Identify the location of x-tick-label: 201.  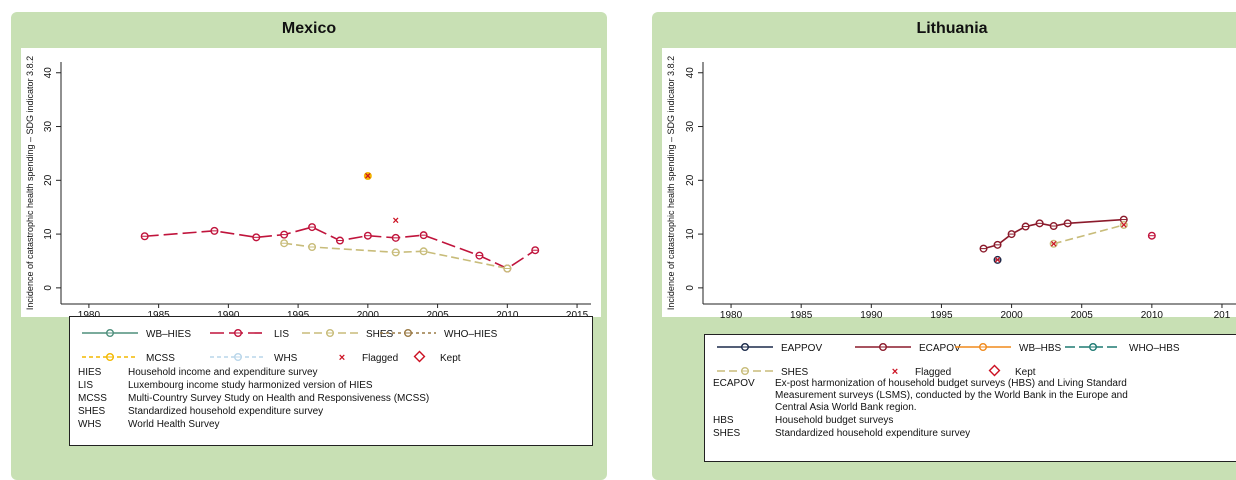
(1222, 315).